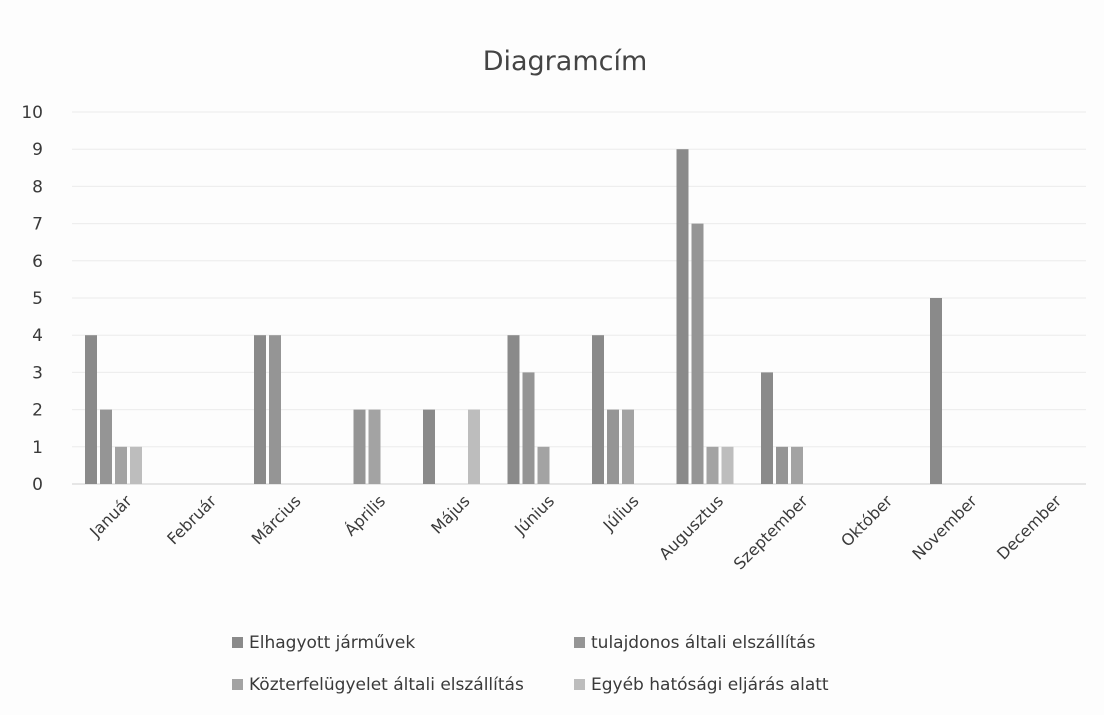  I want to click on x-tick-label: Február, so click(191, 519).